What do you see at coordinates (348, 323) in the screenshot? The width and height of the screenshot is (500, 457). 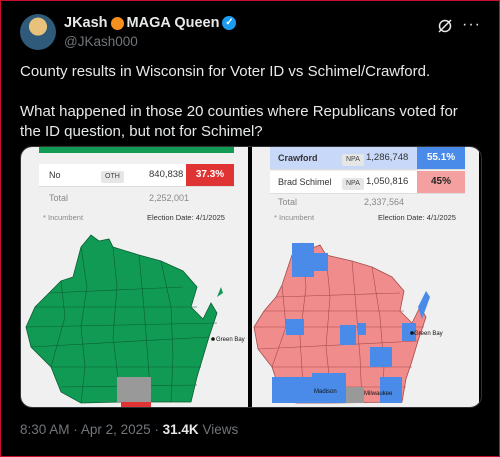 I see `wisconsin-map-supreme-court: Green Bay Madison Milwaukee` at bounding box center [348, 323].